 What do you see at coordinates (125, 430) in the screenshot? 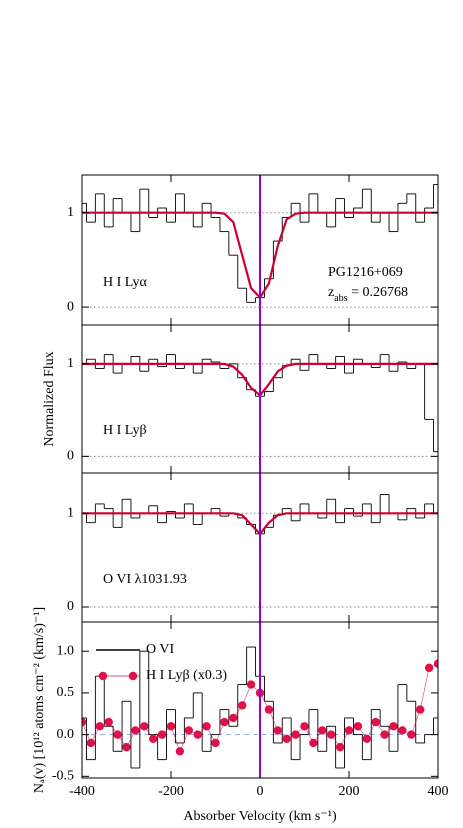
I see `panel-label: H I Lyβ` at bounding box center [125, 430].